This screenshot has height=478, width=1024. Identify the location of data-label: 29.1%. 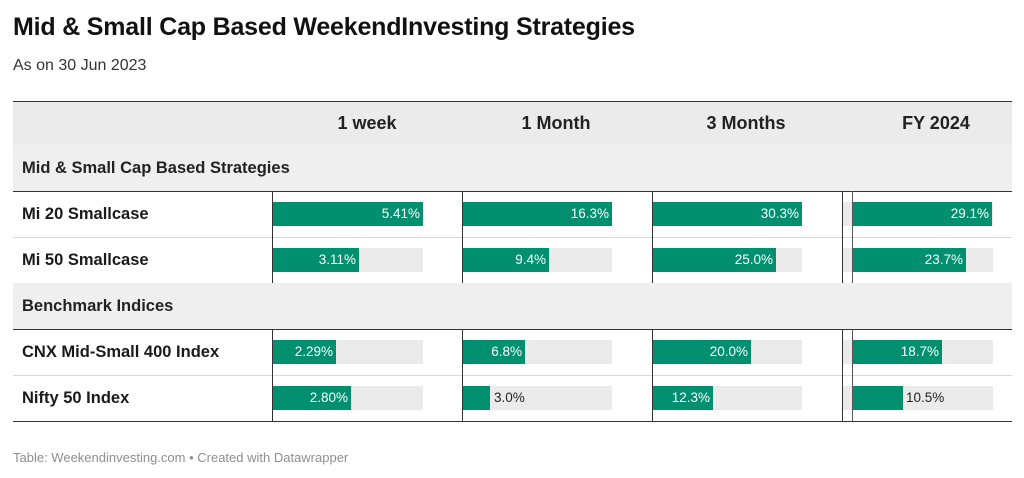
(969, 213).